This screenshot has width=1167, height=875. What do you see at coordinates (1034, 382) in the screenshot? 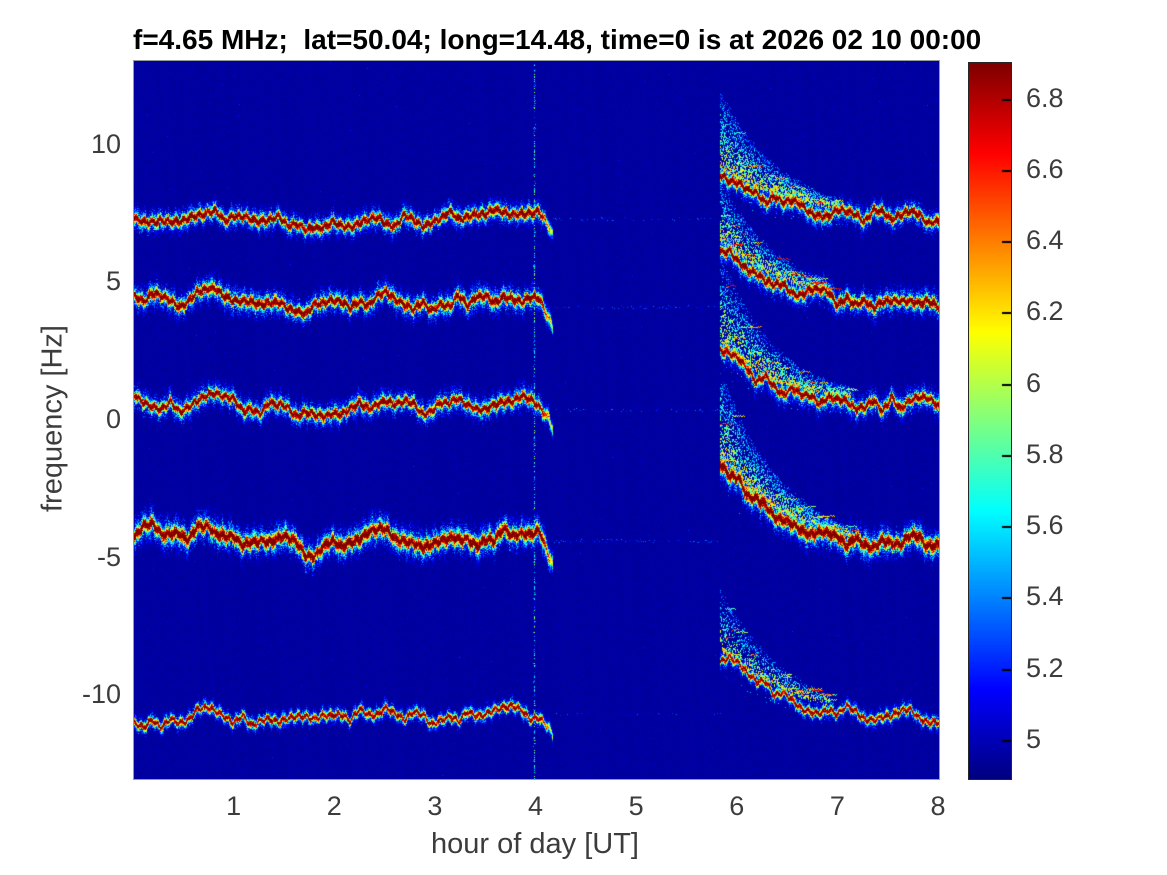
I see `colorbar-tick-label: 6` at bounding box center [1034, 382].